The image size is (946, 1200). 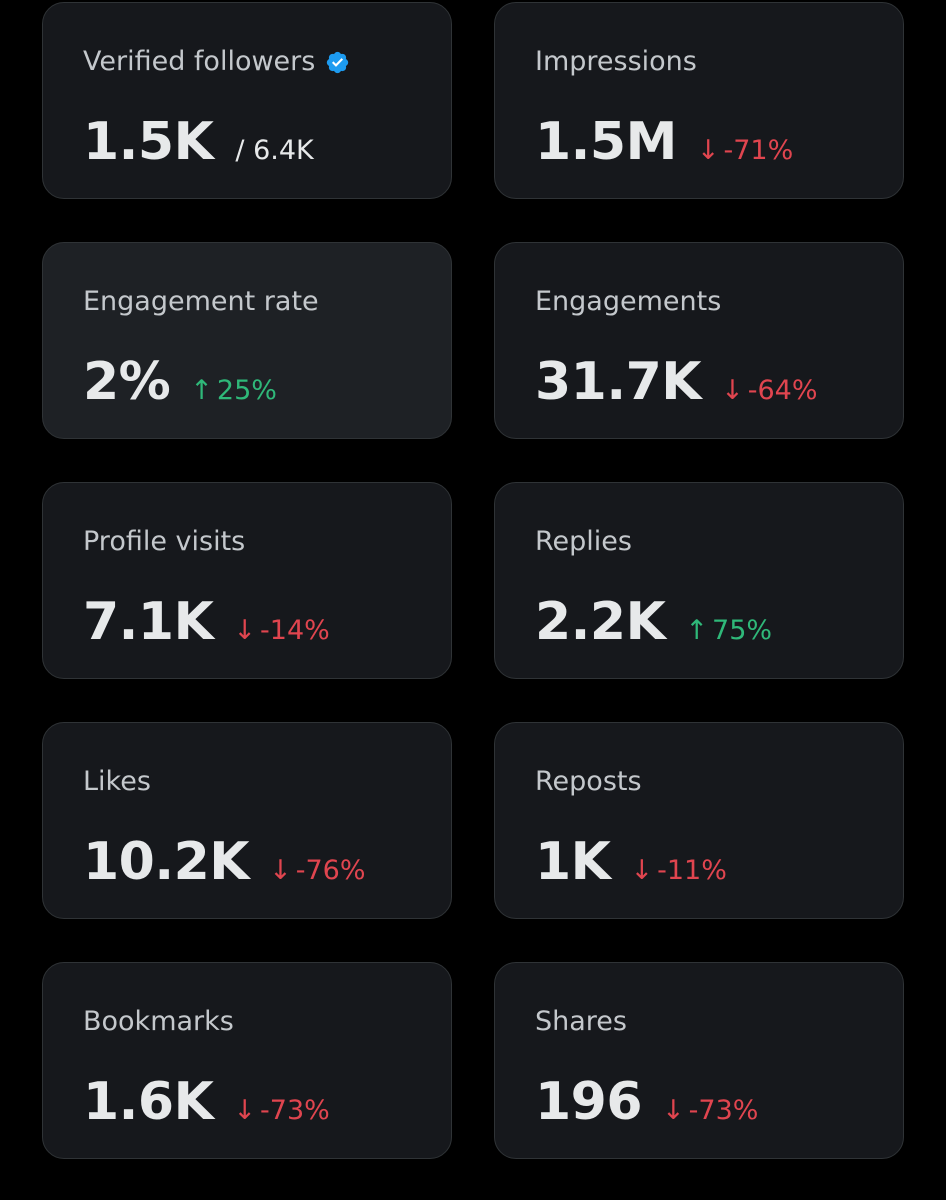 What do you see at coordinates (127, 382) in the screenshot?
I see `card-value: 2%` at bounding box center [127, 382].